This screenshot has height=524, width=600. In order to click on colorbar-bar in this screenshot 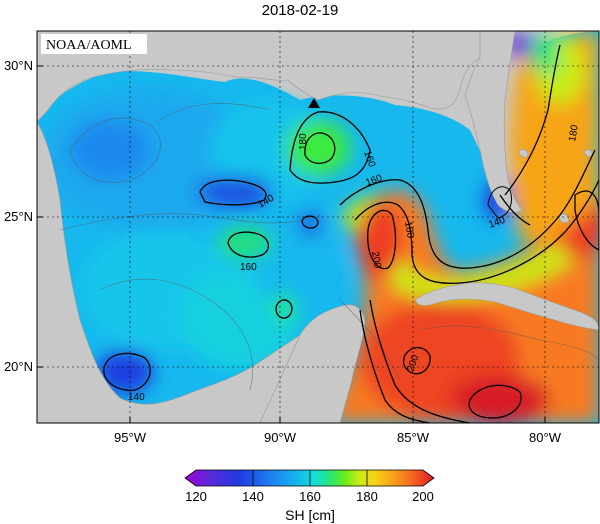, I will do `click(309, 478)`.